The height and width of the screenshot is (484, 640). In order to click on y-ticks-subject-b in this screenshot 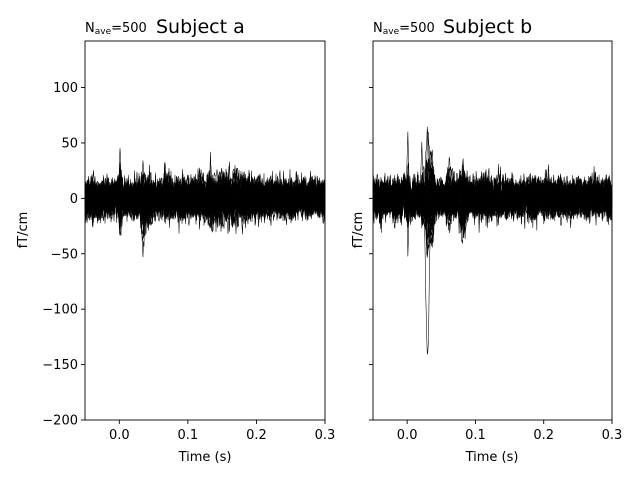, I will do `click(371, 254)`.